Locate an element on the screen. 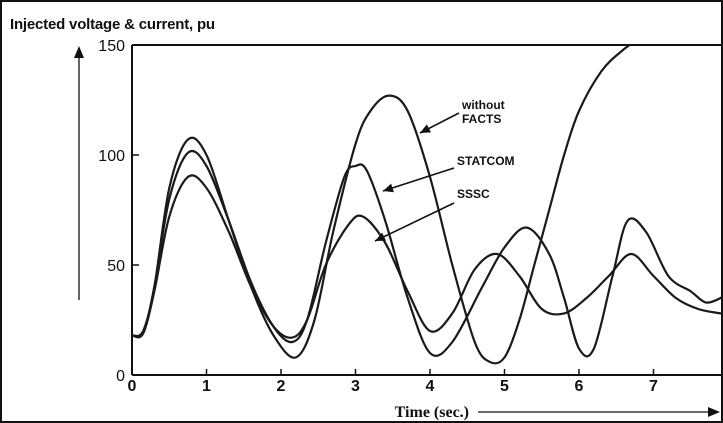 This screenshot has height=423, width=723. x-tick-label: 0 is located at coordinates (132, 386).